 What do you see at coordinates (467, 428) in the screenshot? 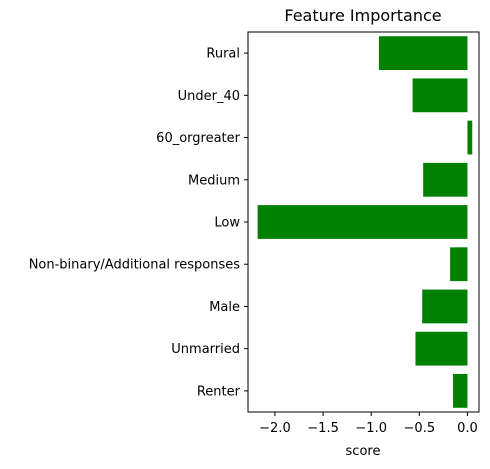
I see `x-tick-label: 0.0` at bounding box center [467, 428].